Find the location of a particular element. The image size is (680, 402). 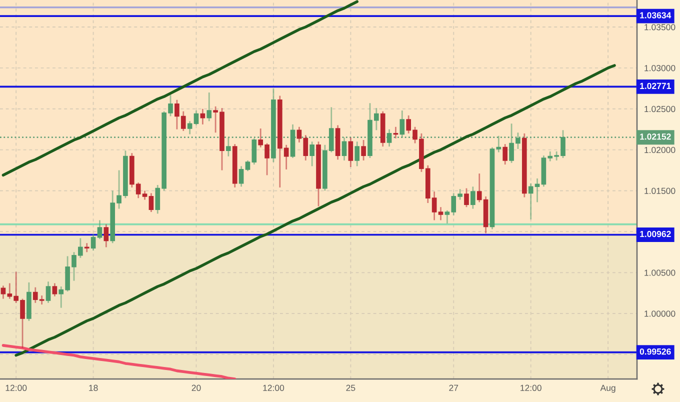

ref-line-label: 1.03634 is located at coordinates (656, 15).